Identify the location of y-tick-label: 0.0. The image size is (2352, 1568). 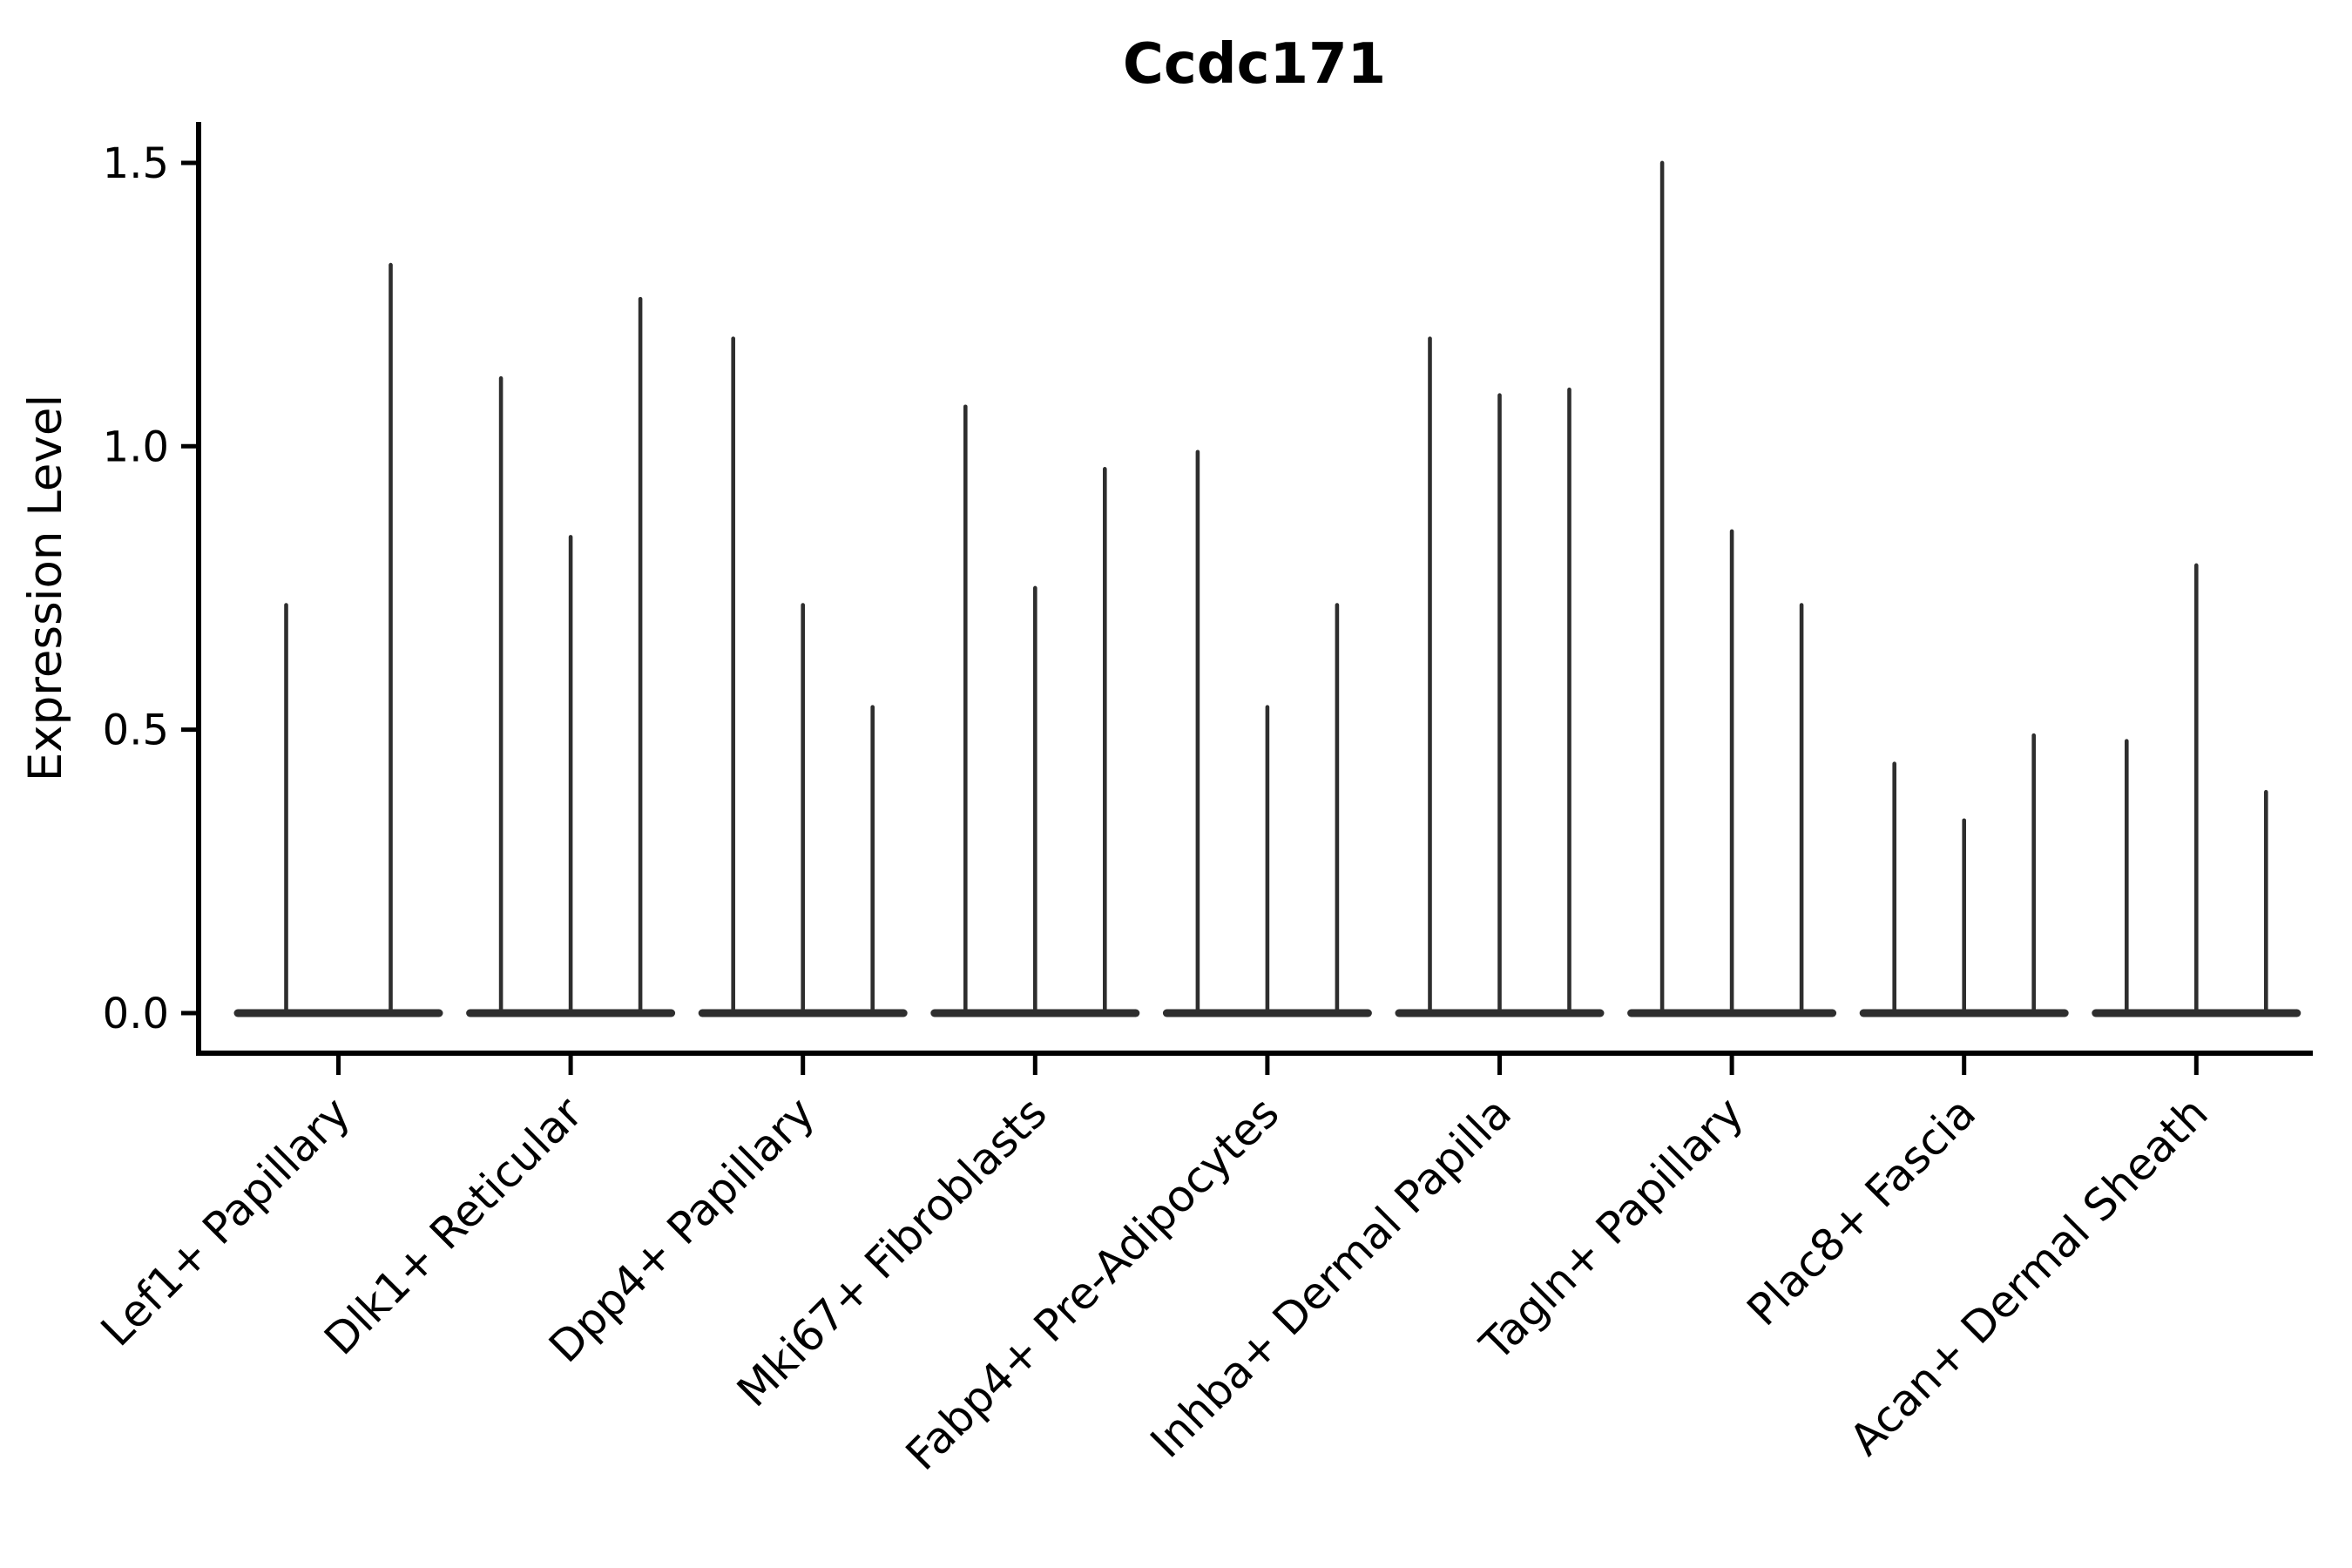
(136, 1014).